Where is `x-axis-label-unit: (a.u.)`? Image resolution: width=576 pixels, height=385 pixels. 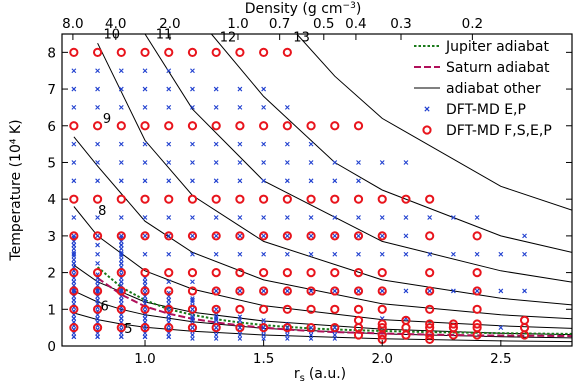 x-axis-label-unit: (a.u.) is located at coordinates (327, 374).